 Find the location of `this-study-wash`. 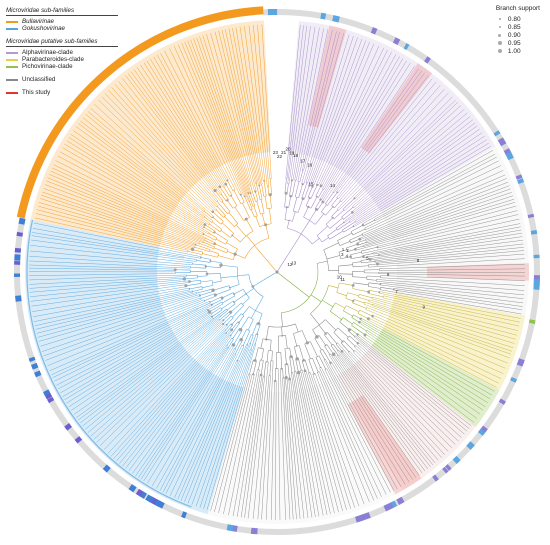

this-study-wash is located at coordinates (396, 108).